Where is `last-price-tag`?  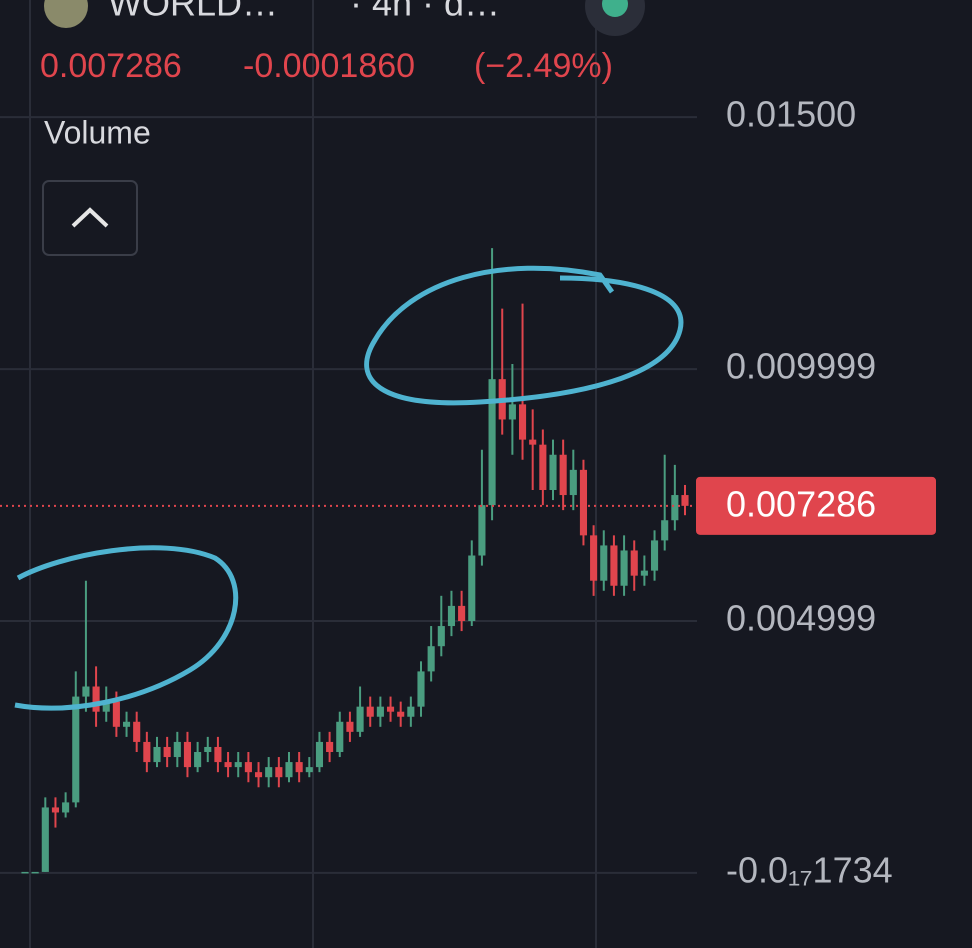 last-price-tag is located at coordinates (816, 505).